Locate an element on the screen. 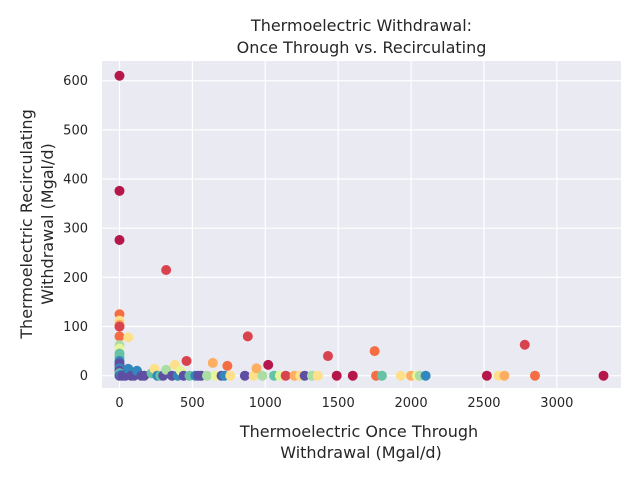  x-tick-label: 0 is located at coordinates (119, 403).